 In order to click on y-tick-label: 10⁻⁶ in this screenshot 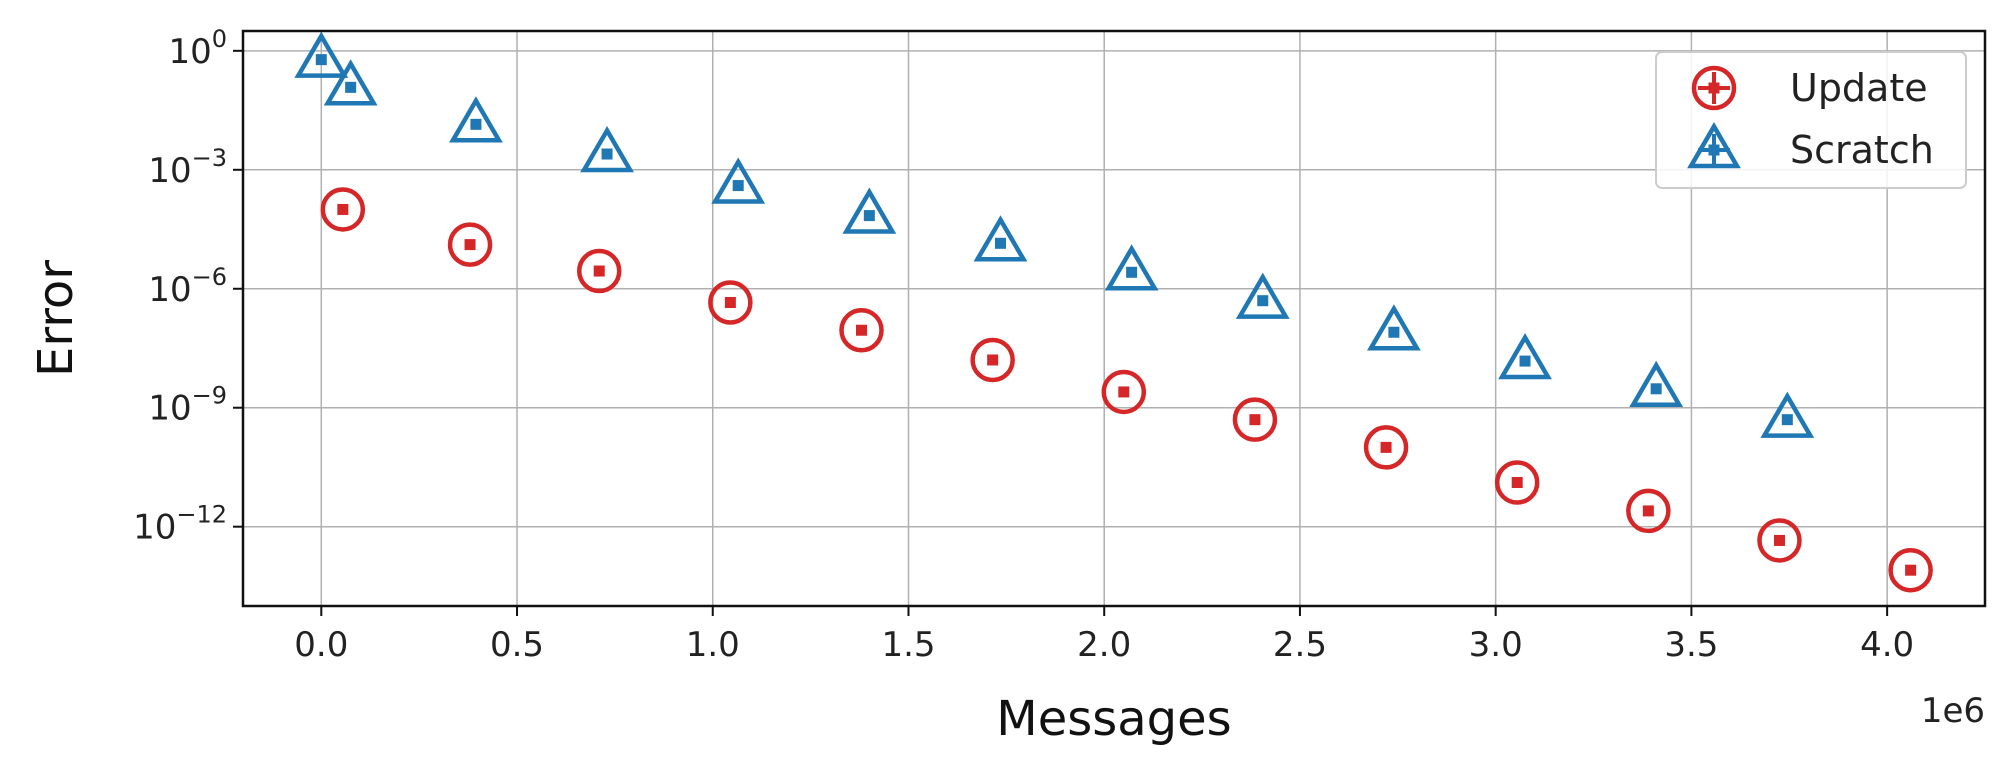, I will do `click(187, 286)`.